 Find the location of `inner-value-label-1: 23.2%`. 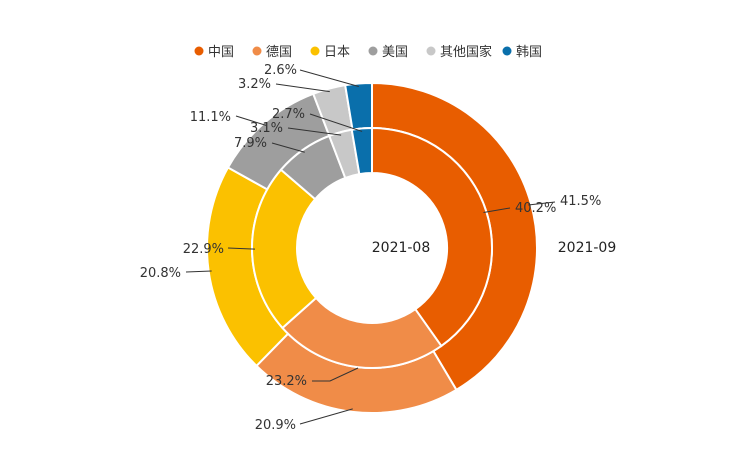

inner-value-label-1: 23.2% is located at coordinates (286, 381).